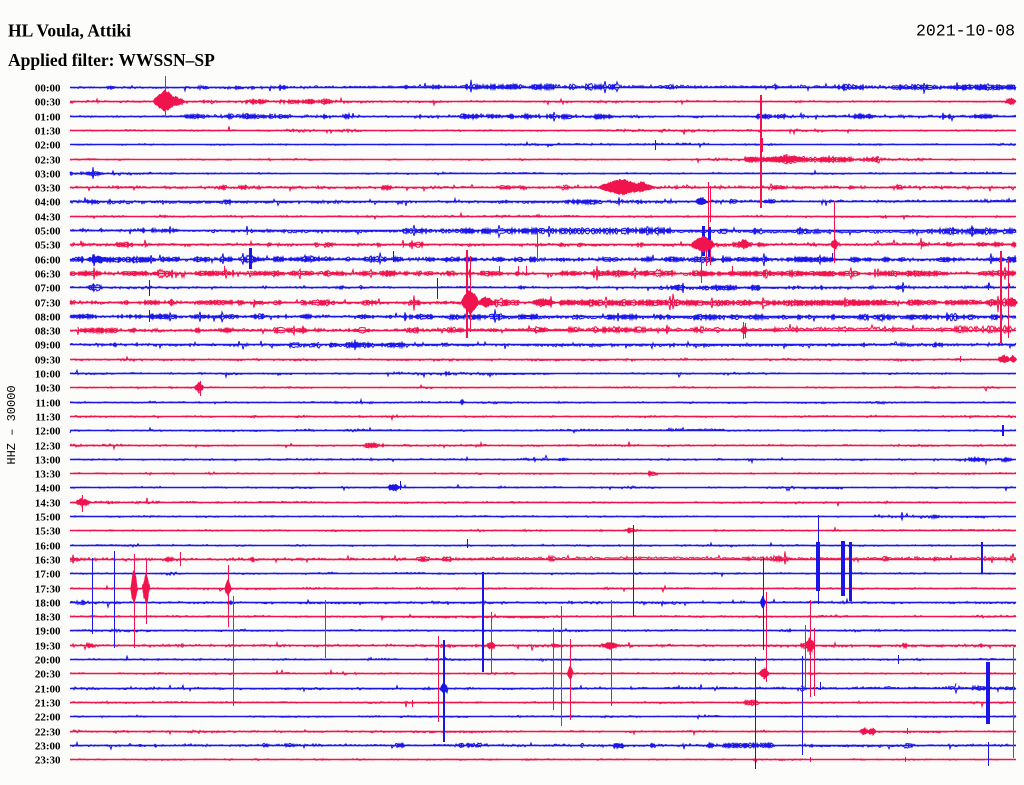 The width and height of the screenshot is (1024, 785). What do you see at coordinates (48, 117) in the screenshot?
I see `svg-text: 01:00` at bounding box center [48, 117].